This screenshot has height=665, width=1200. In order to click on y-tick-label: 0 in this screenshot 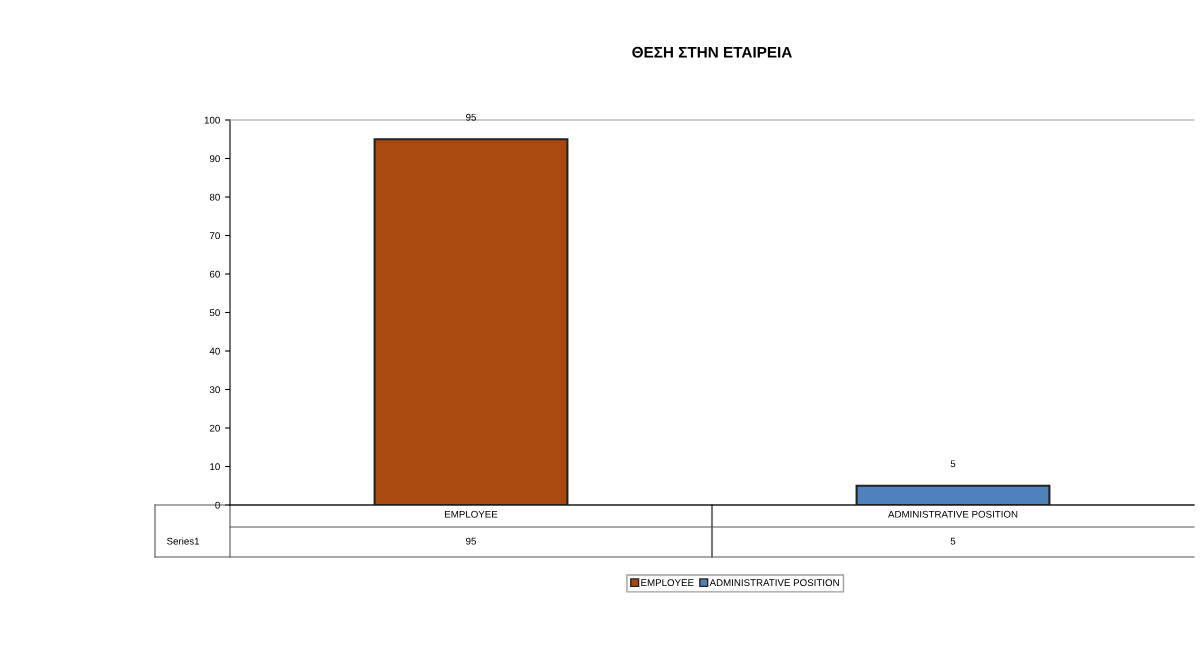, I will do `click(217, 505)`.